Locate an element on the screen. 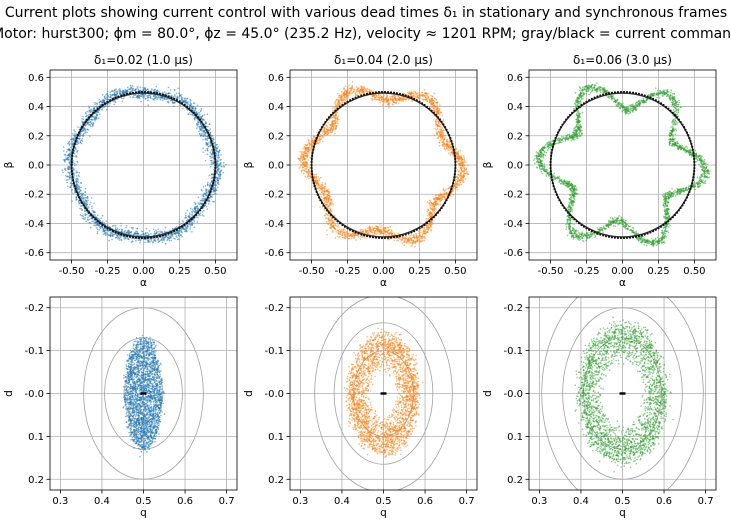 The width and height of the screenshot is (731, 520). y-tick-label: -0.2 is located at coordinates (34, 195).